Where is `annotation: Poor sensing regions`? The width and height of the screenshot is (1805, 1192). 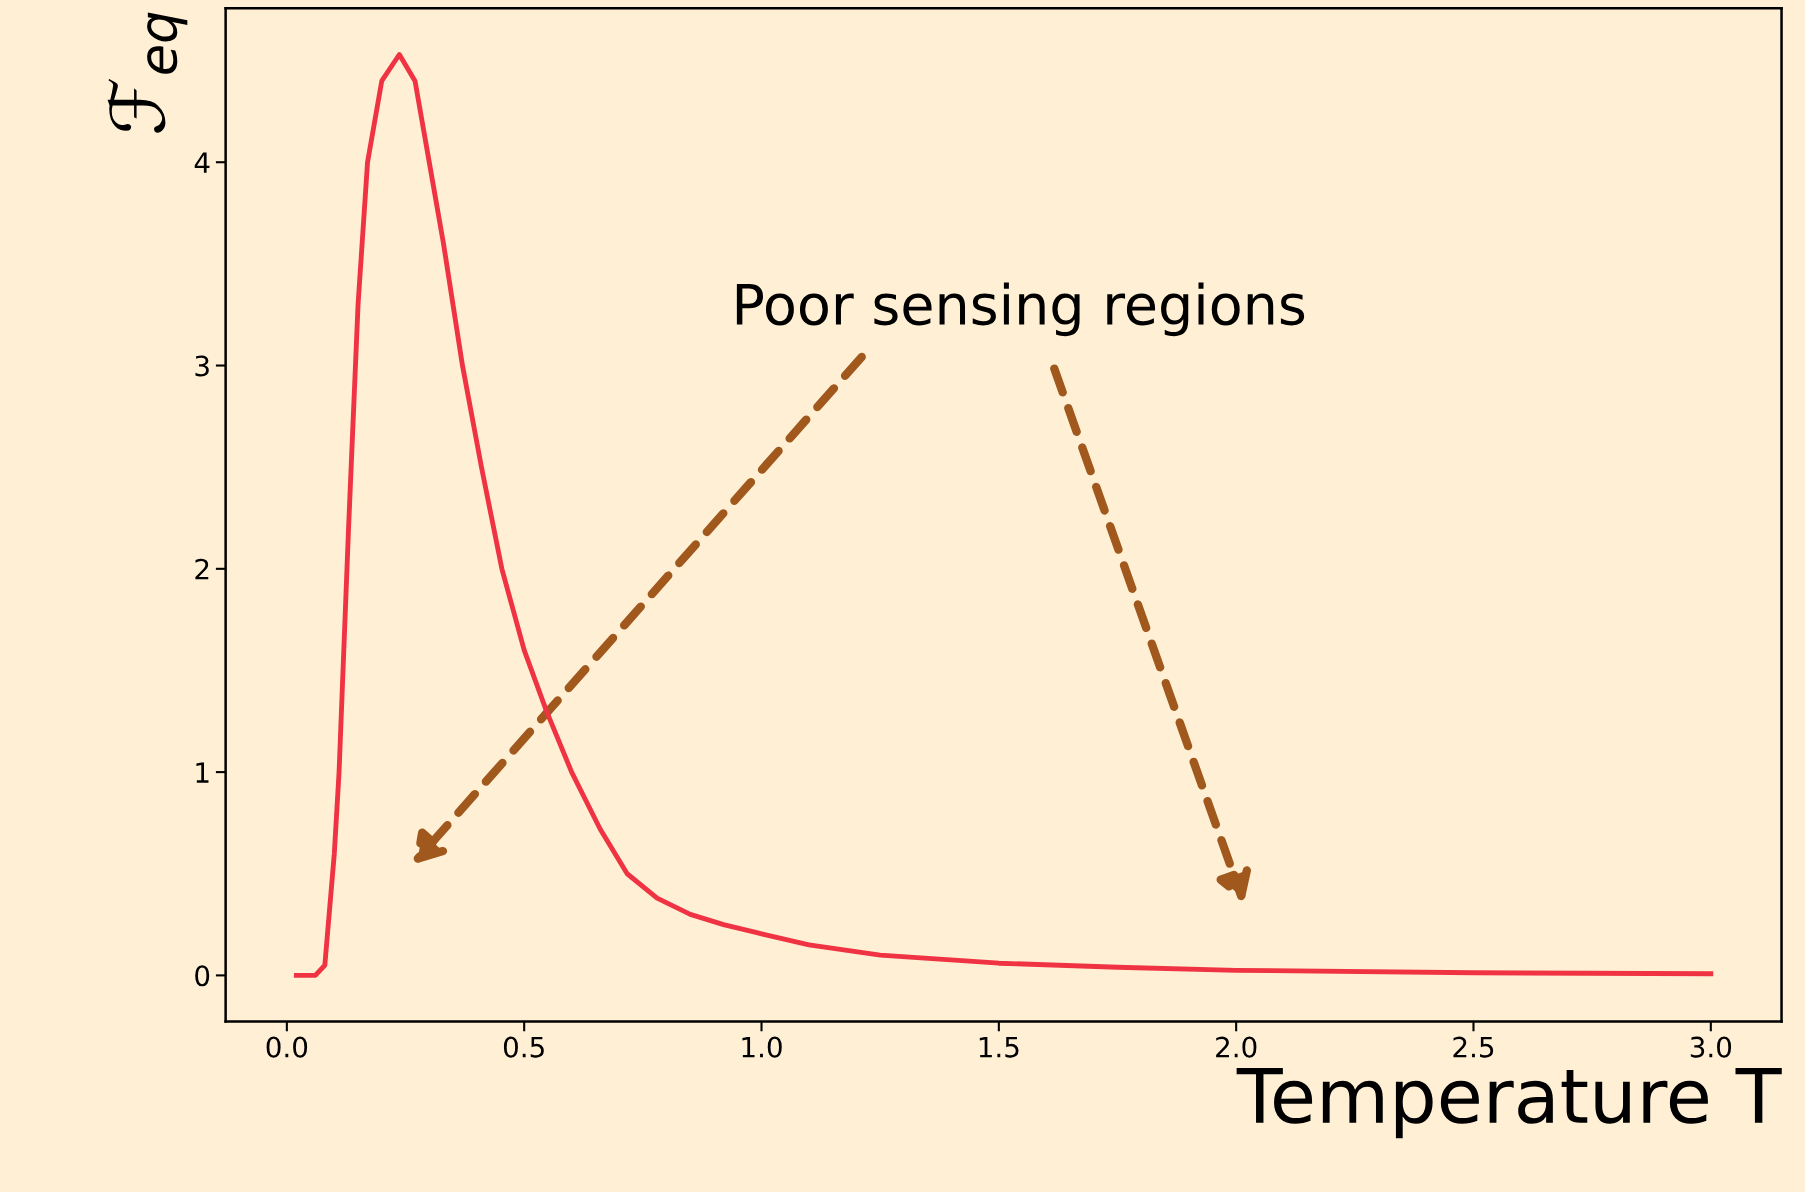
annotation: Poor sensing regions is located at coordinates (1020, 309).